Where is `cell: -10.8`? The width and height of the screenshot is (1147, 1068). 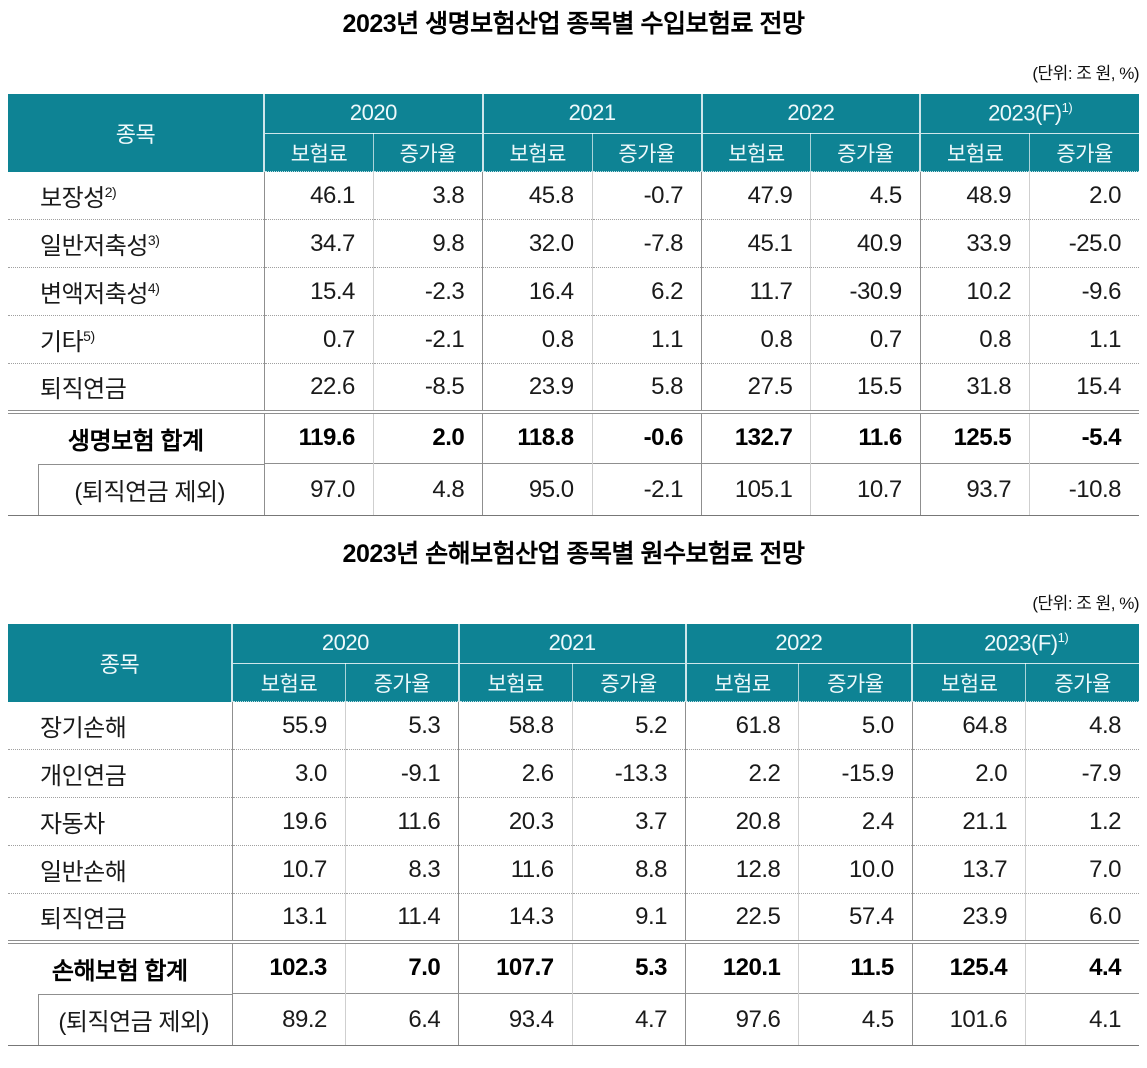 cell: -10.8 is located at coordinates (1084, 489).